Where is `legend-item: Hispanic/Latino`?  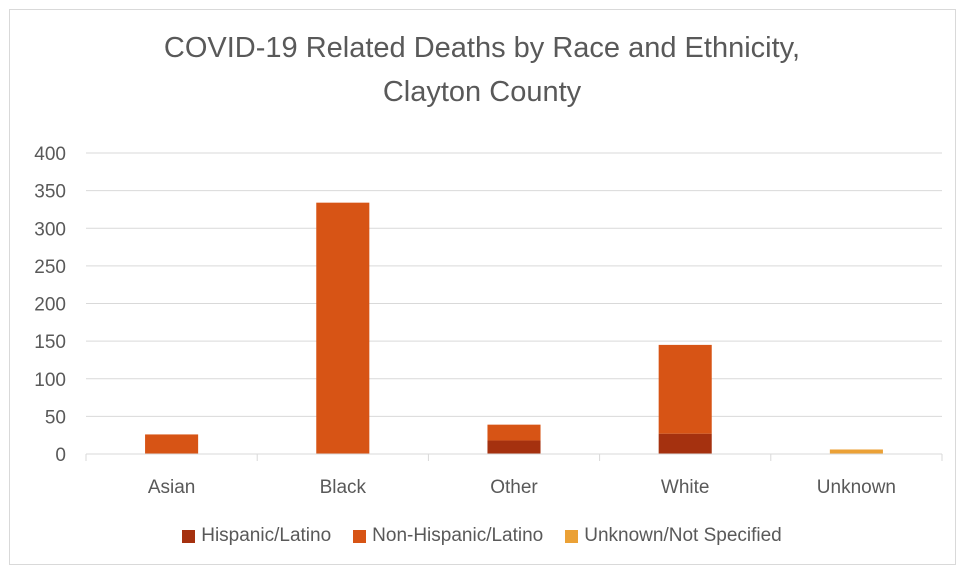
legend-item: Hispanic/Latino is located at coordinates (256, 536).